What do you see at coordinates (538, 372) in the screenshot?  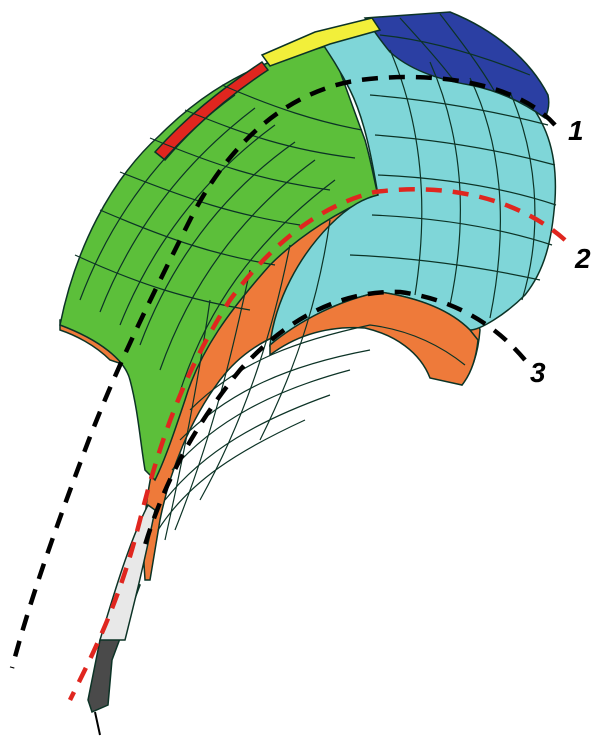 I see `curve-label-3: 3` at bounding box center [538, 372].